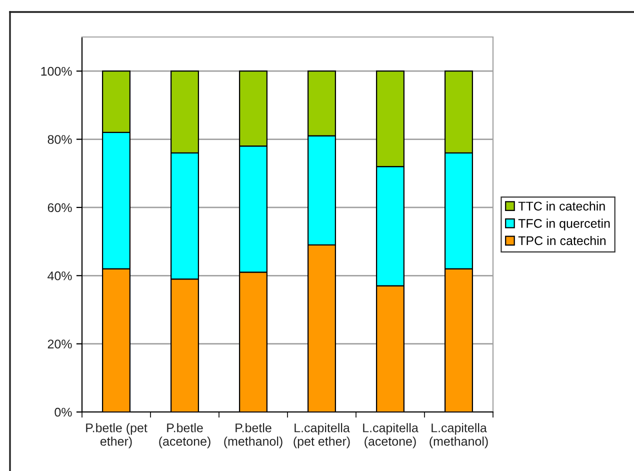 This screenshot has width=634, height=471. What do you see at coordinates (60, 275) in the screenshot?
I see `y-tick-label: 40%` at bounding box center [60, 275].